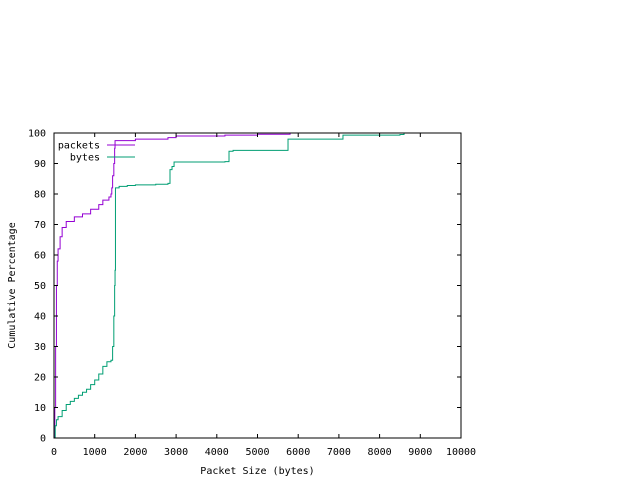  I want to click on y-tick-label: 100, so click(37, 134).